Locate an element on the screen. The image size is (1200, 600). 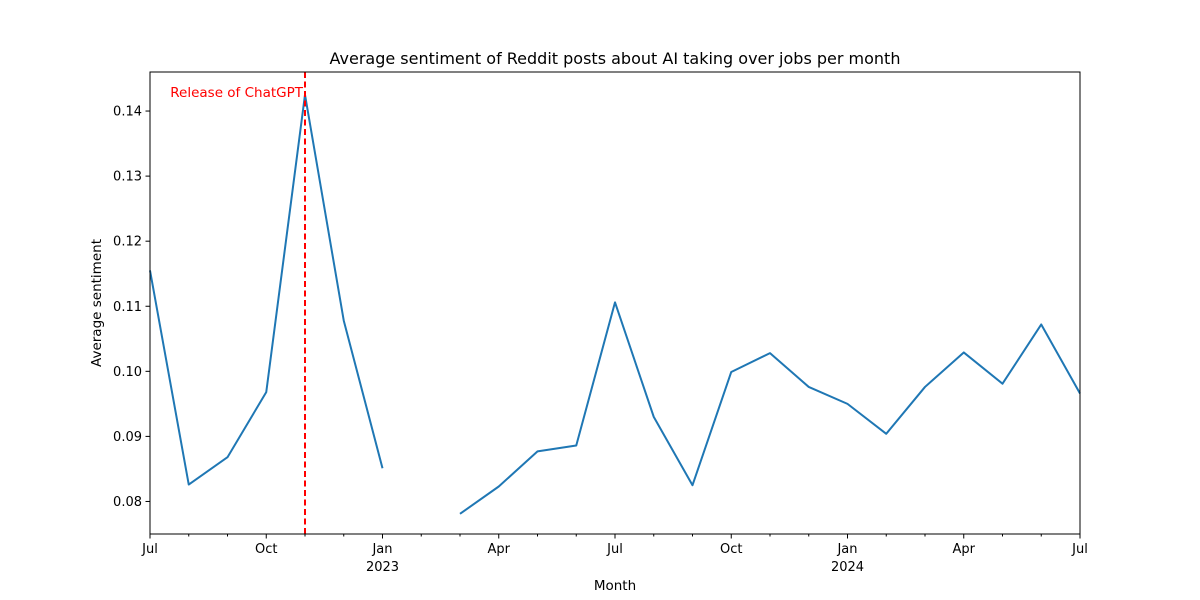
y-axis: 0.08 0.09 0.10 0.11 0.12 0.13 0.14 is located at coordinates (131, 307).